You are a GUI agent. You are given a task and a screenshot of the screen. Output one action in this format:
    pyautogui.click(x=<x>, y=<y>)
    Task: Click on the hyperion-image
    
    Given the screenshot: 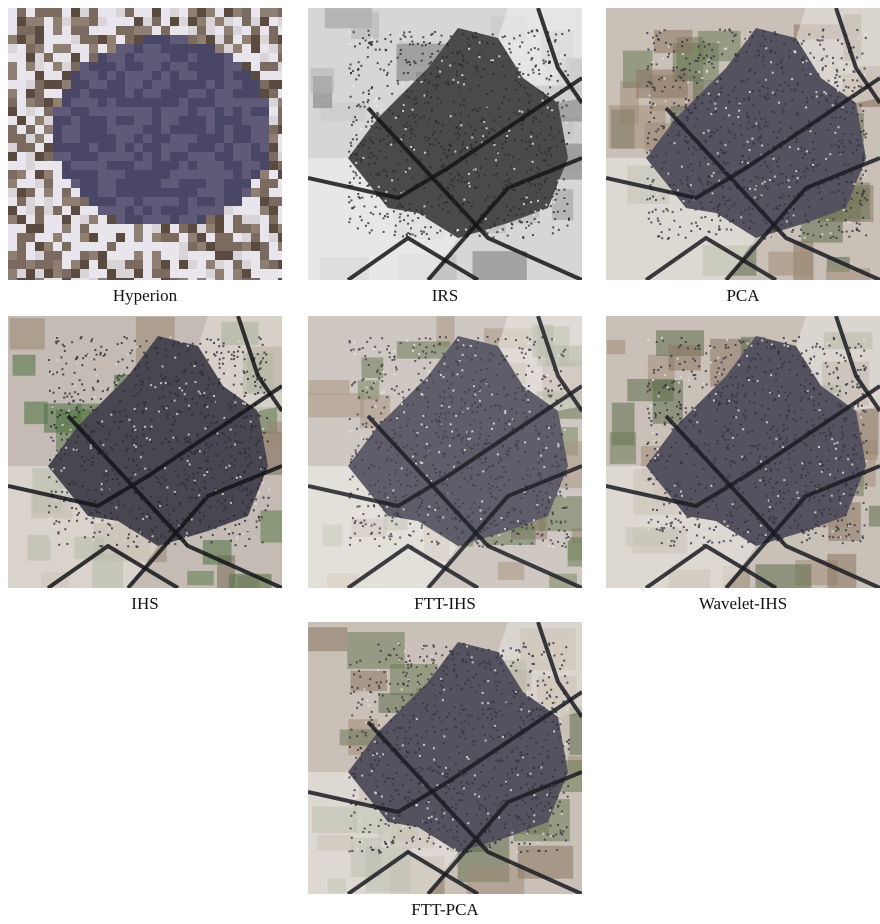 What is the action you would take?
    pyautogui.click(x=145, y=144)
    